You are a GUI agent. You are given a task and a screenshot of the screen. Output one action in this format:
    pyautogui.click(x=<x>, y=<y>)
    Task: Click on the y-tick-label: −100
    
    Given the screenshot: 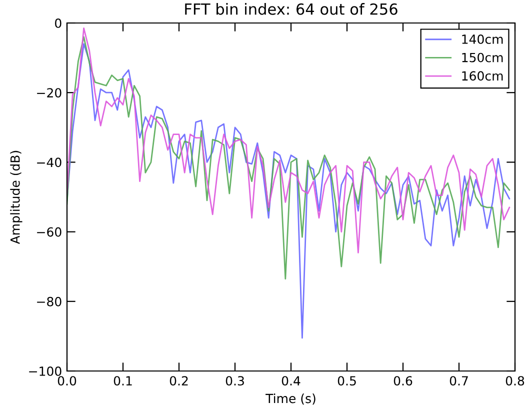 What is the action you would take?
    pyautogui.click(x=45, y=371)
    